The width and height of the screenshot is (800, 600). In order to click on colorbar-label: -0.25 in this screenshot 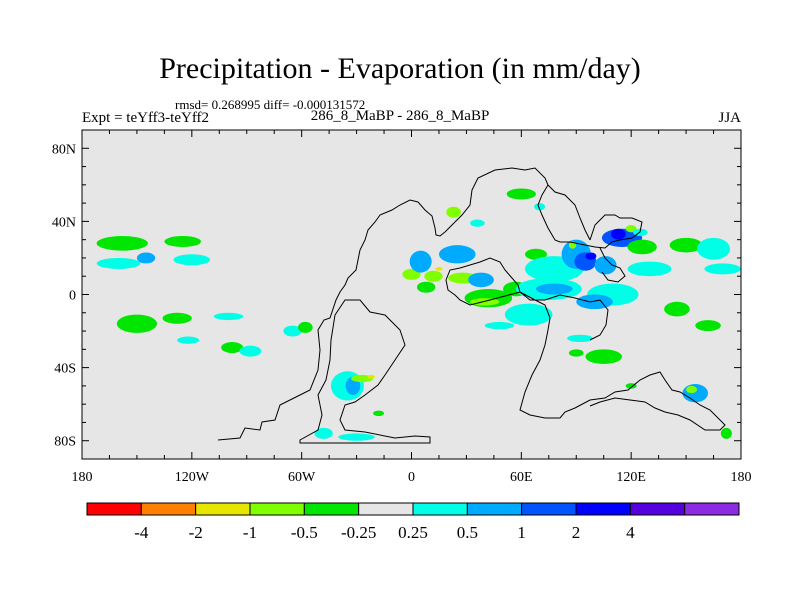, I will do `click(358, 532)`.